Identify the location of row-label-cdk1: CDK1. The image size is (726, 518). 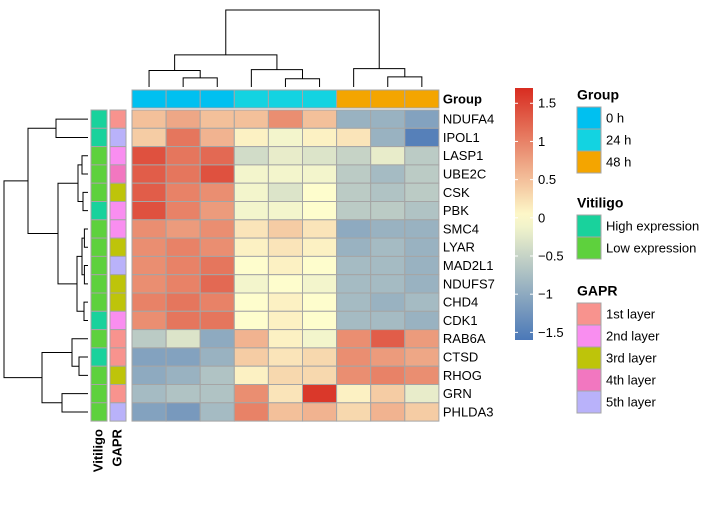
(460, 320).